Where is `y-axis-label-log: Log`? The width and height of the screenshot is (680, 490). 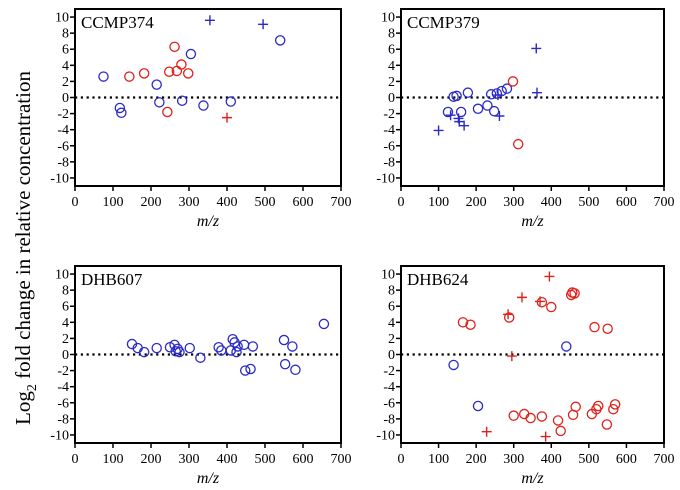 y-axis-label-log: Log is located at coordinates (23, 408).